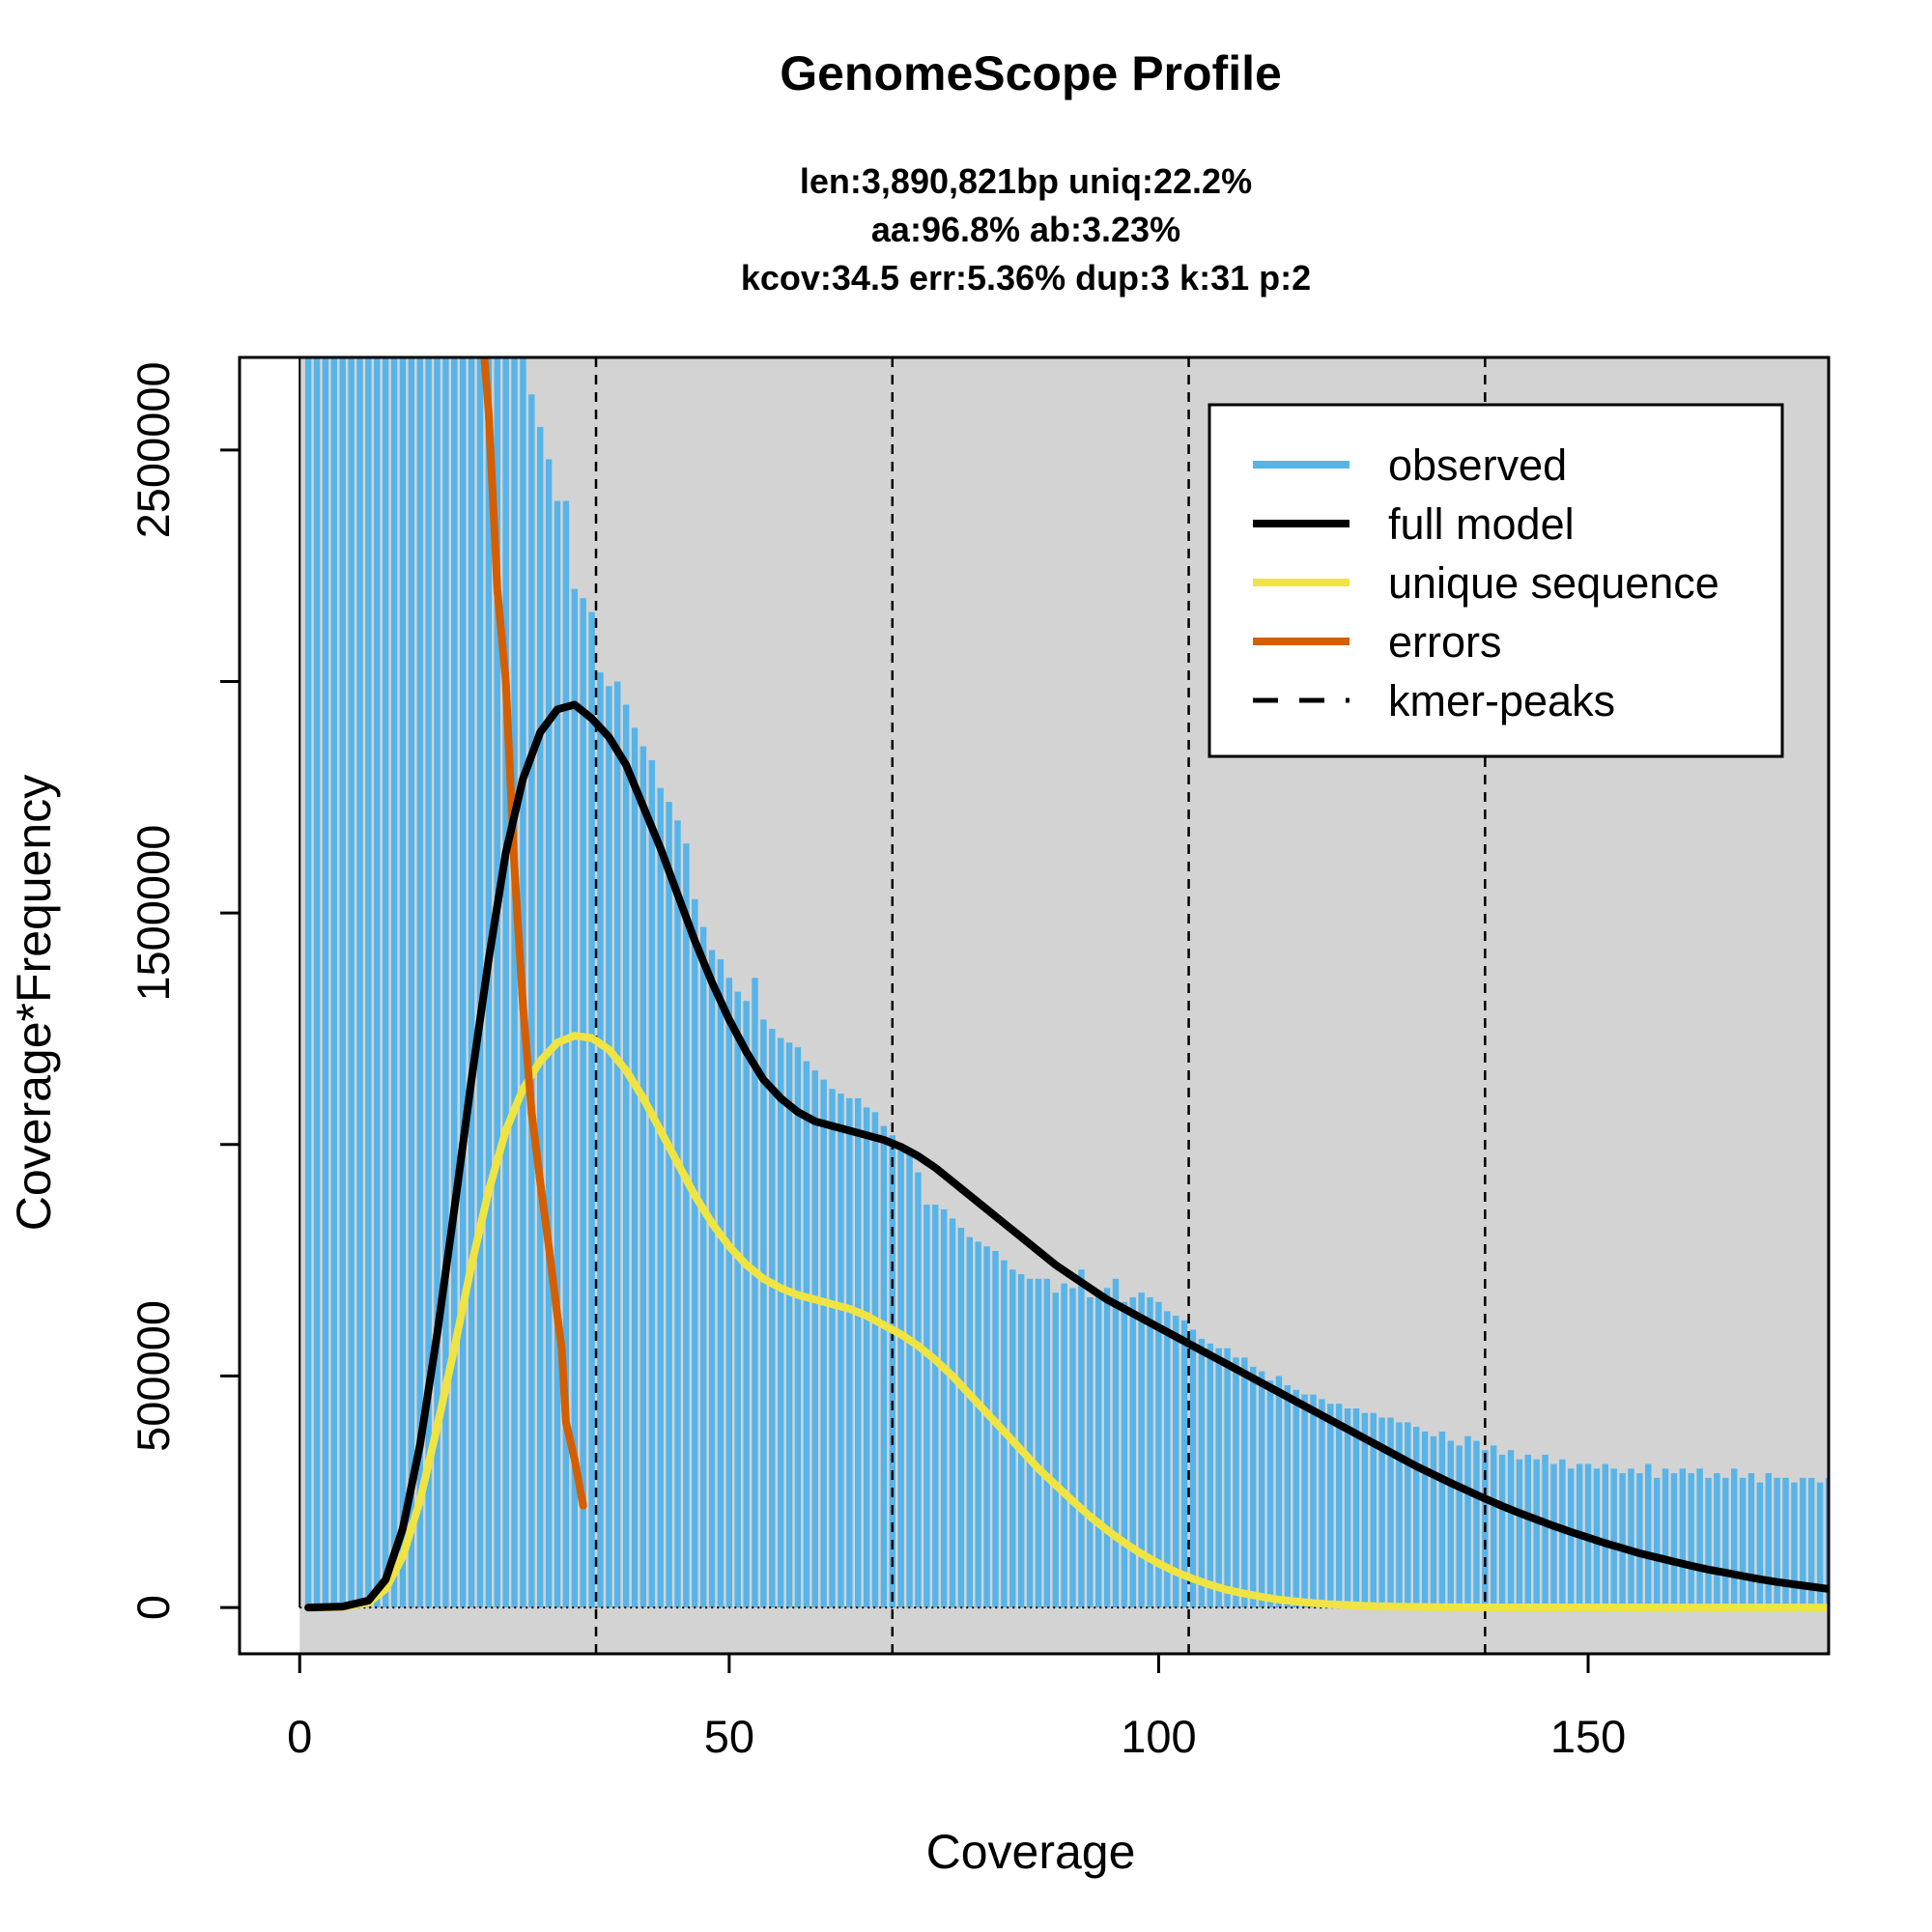  Describe the element at coordinates (533, 933) in the screenshot. I see `series-line-errors` at that location.